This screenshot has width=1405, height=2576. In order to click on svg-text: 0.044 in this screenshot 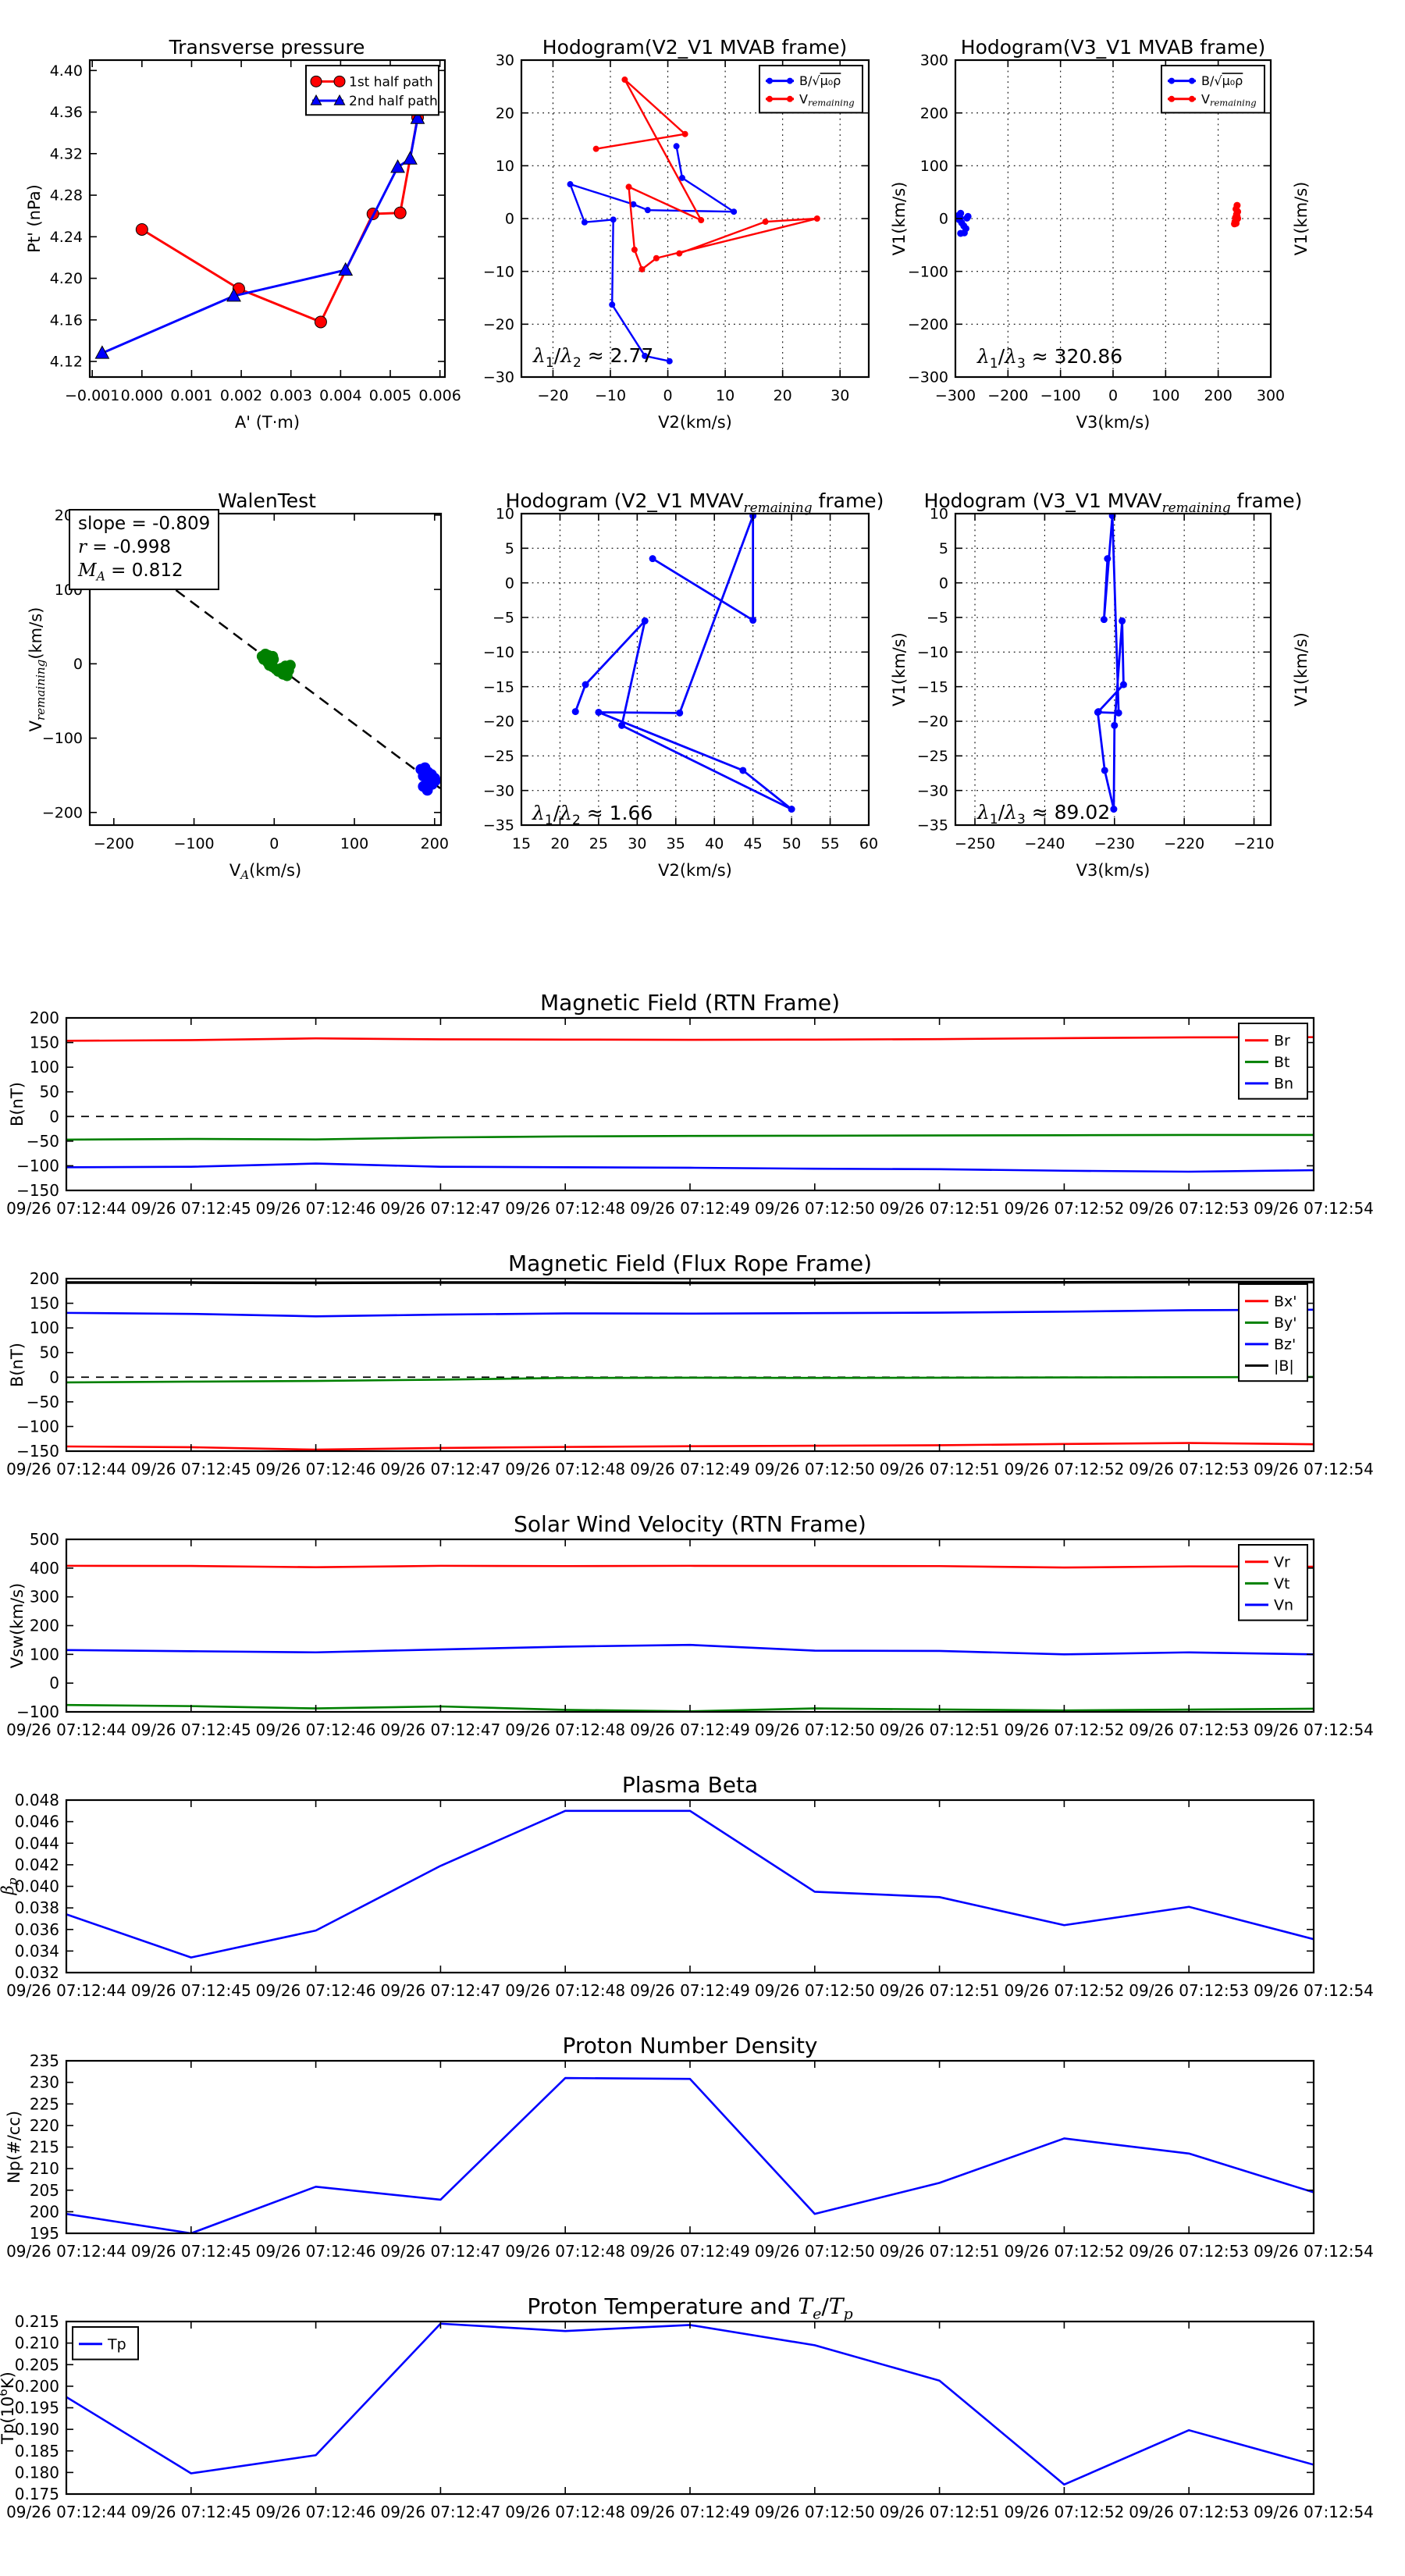, I will do `click(37, 1843)`.